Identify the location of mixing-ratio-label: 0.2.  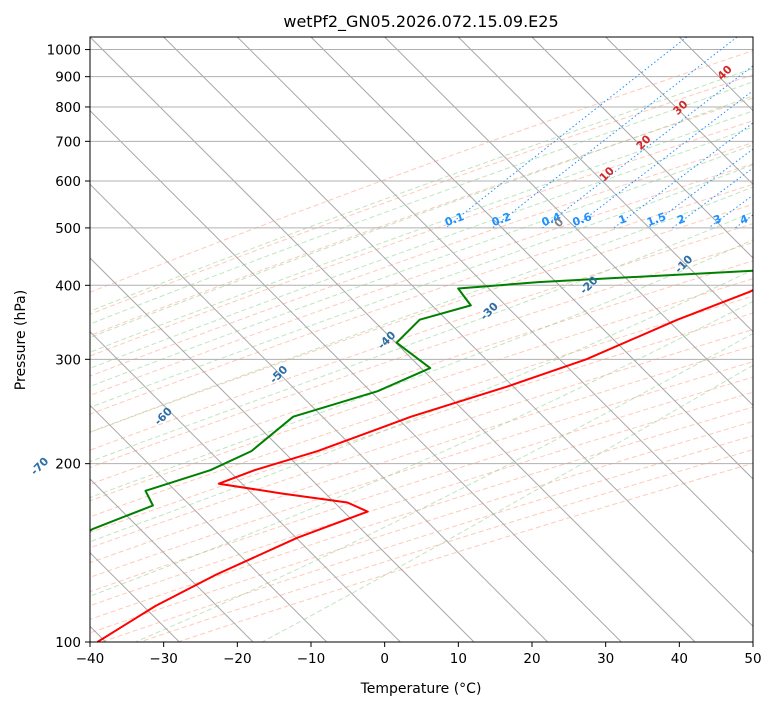
(501, 219).